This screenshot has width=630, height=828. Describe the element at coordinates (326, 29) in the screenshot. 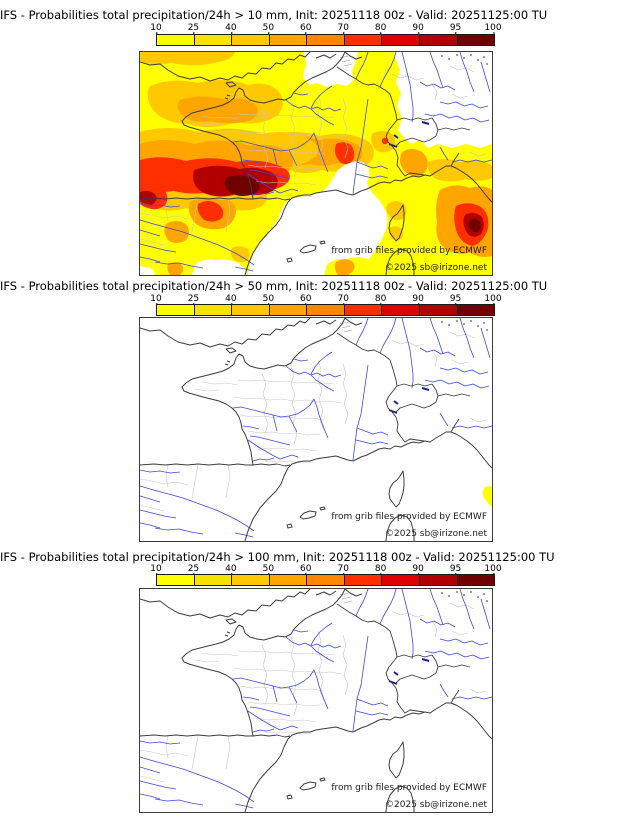

I see `colorbar-ticks: 10 25 40 50 60 70 80 90 95 100` at that location.